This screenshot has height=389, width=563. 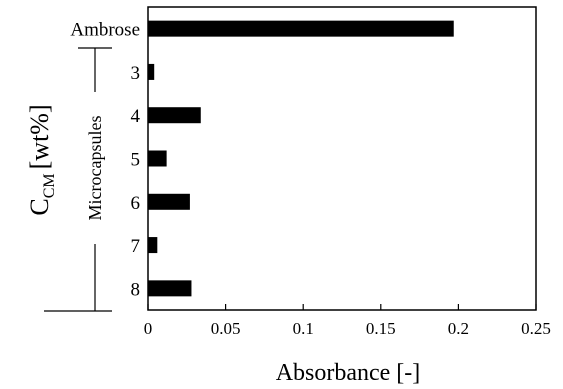 I want to click on category-label-4: 4, so click(x=136, y=116).